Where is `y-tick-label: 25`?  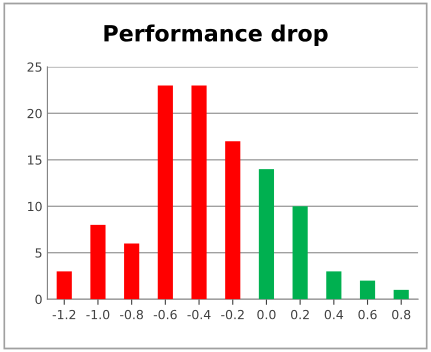 y-tick-label: 25 is located at coordinates (35, 67).